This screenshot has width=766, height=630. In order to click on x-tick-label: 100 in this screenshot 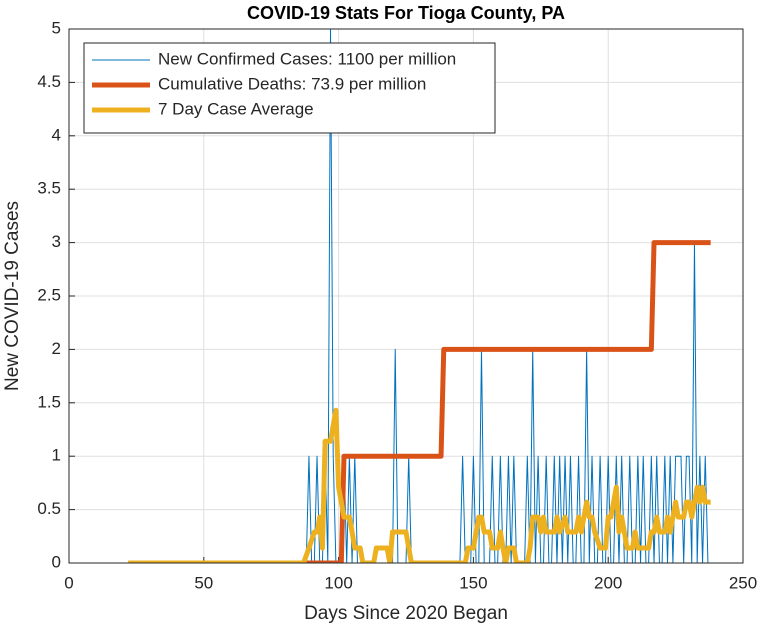, I will do `click(338, 582)`.